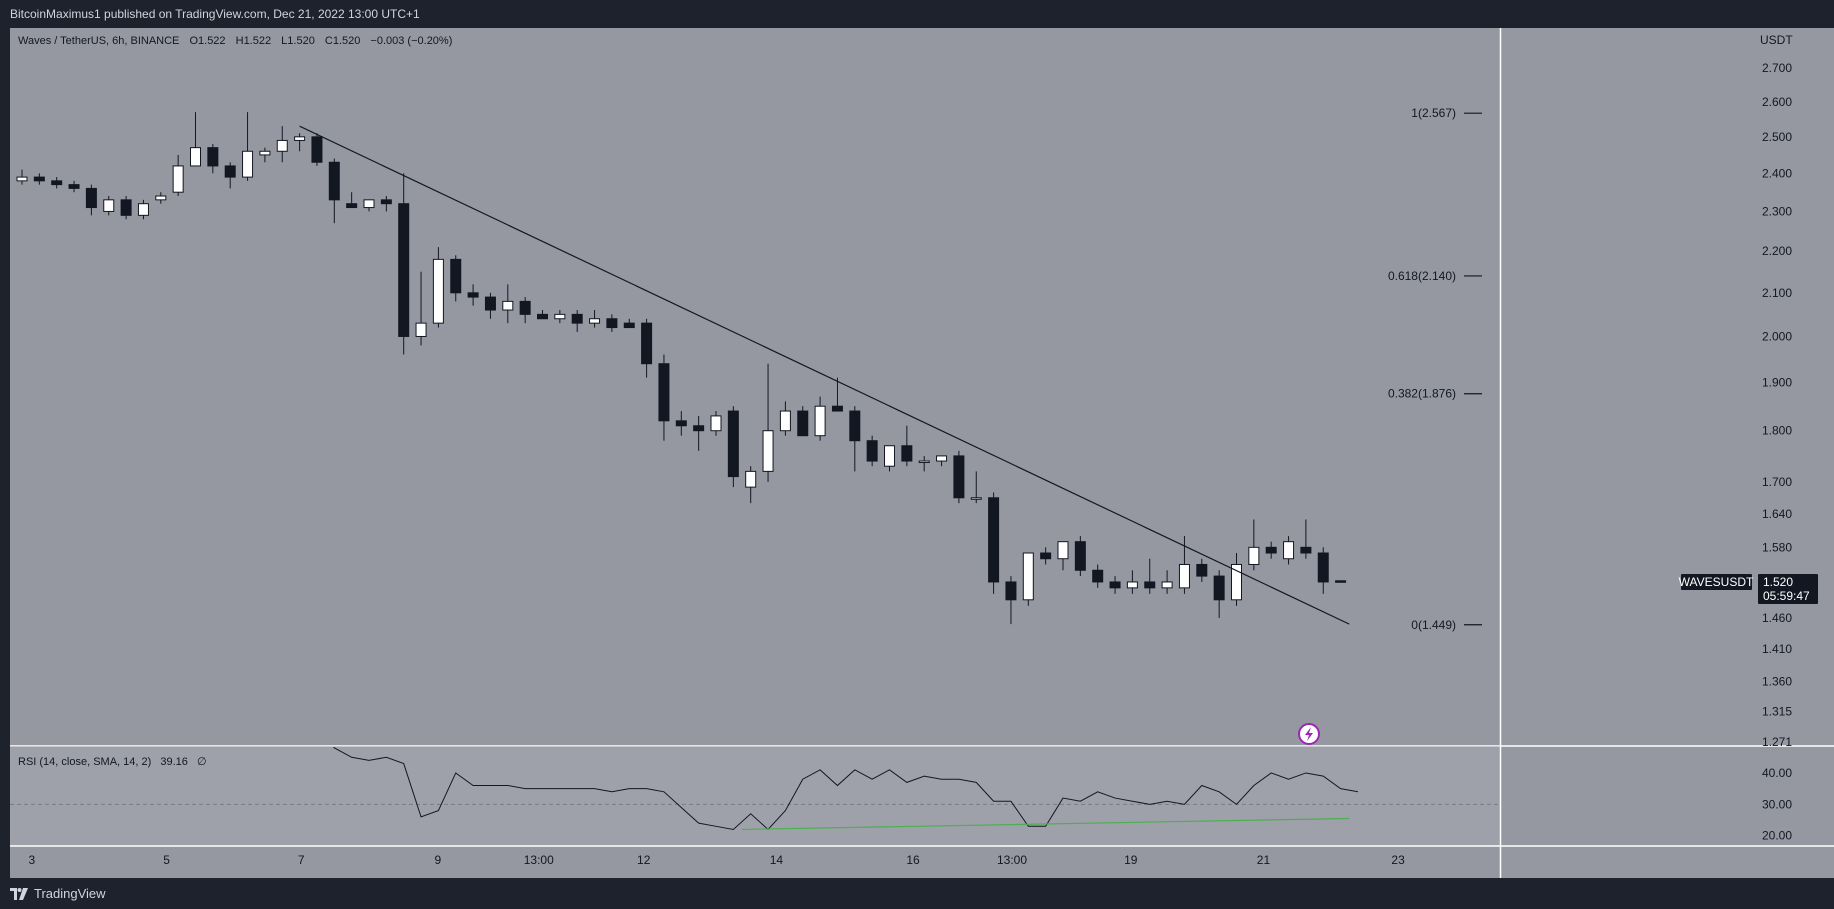 The image size is (1834, 909). I want to click on rsi-extra: ∅, so click(201, 762).